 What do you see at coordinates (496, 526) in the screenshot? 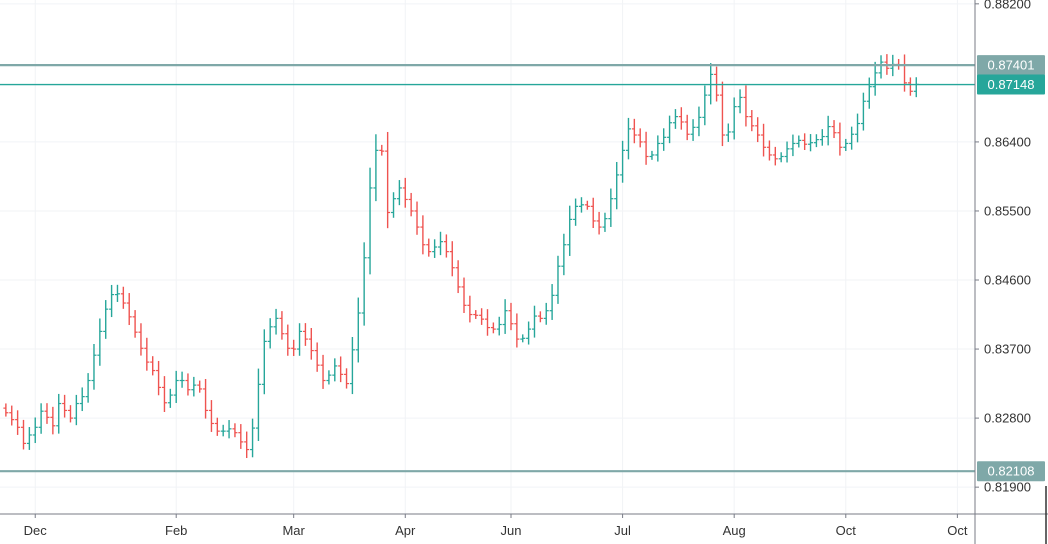
I see `x-axis-labels: Dec Feb Mar Apr Jun Jul Aug Oct Oct` at bounding box center [496, 526].